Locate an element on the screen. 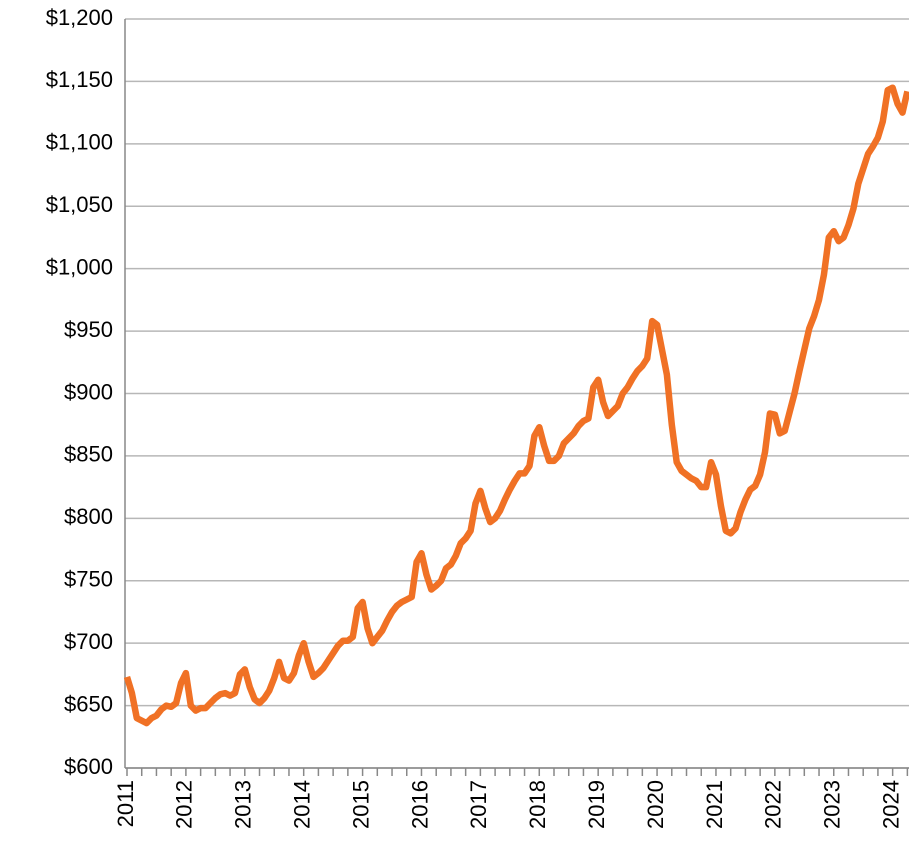 The image size is (909, 859). x-tick-label: 2011 is located at coordinates (125, 803).